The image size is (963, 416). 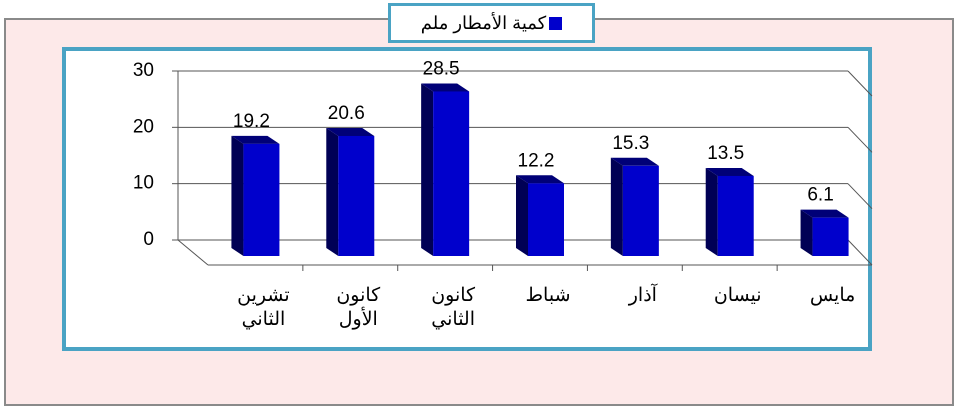 What do you see at coordinates (143, 70) in the screenshot?
I see `y-tick-label: 30` at bounding box center [143, 70].